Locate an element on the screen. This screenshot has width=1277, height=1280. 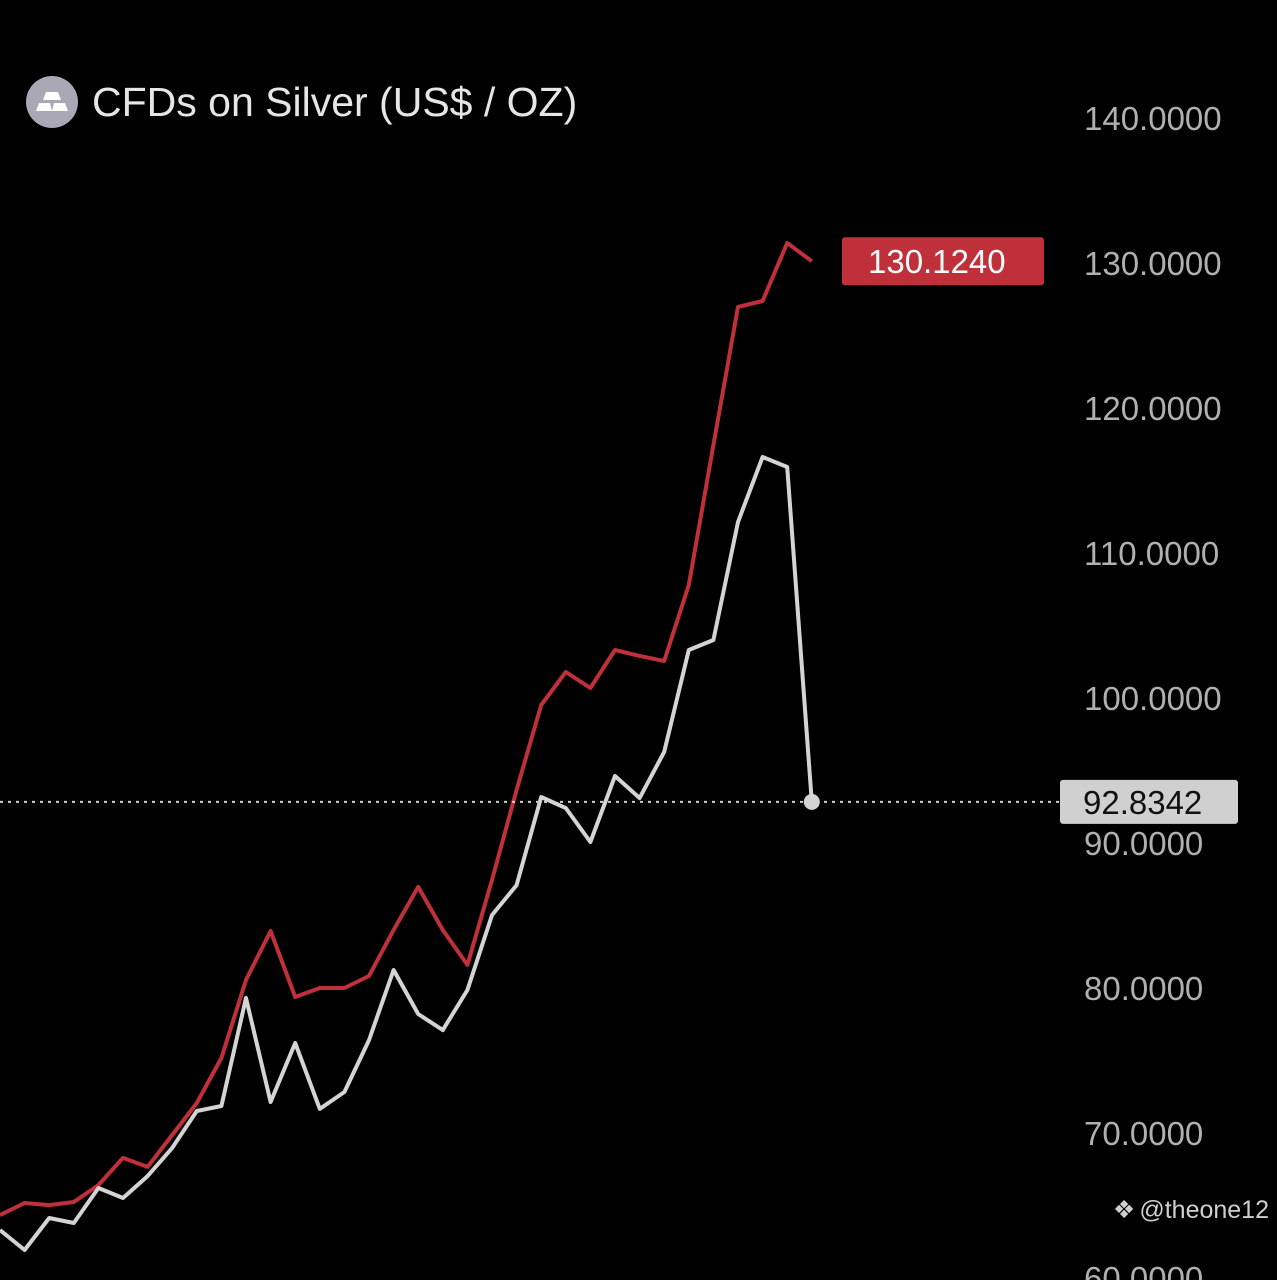
y-tick-label: 140.0000 is located at coordinates (1153, 118).